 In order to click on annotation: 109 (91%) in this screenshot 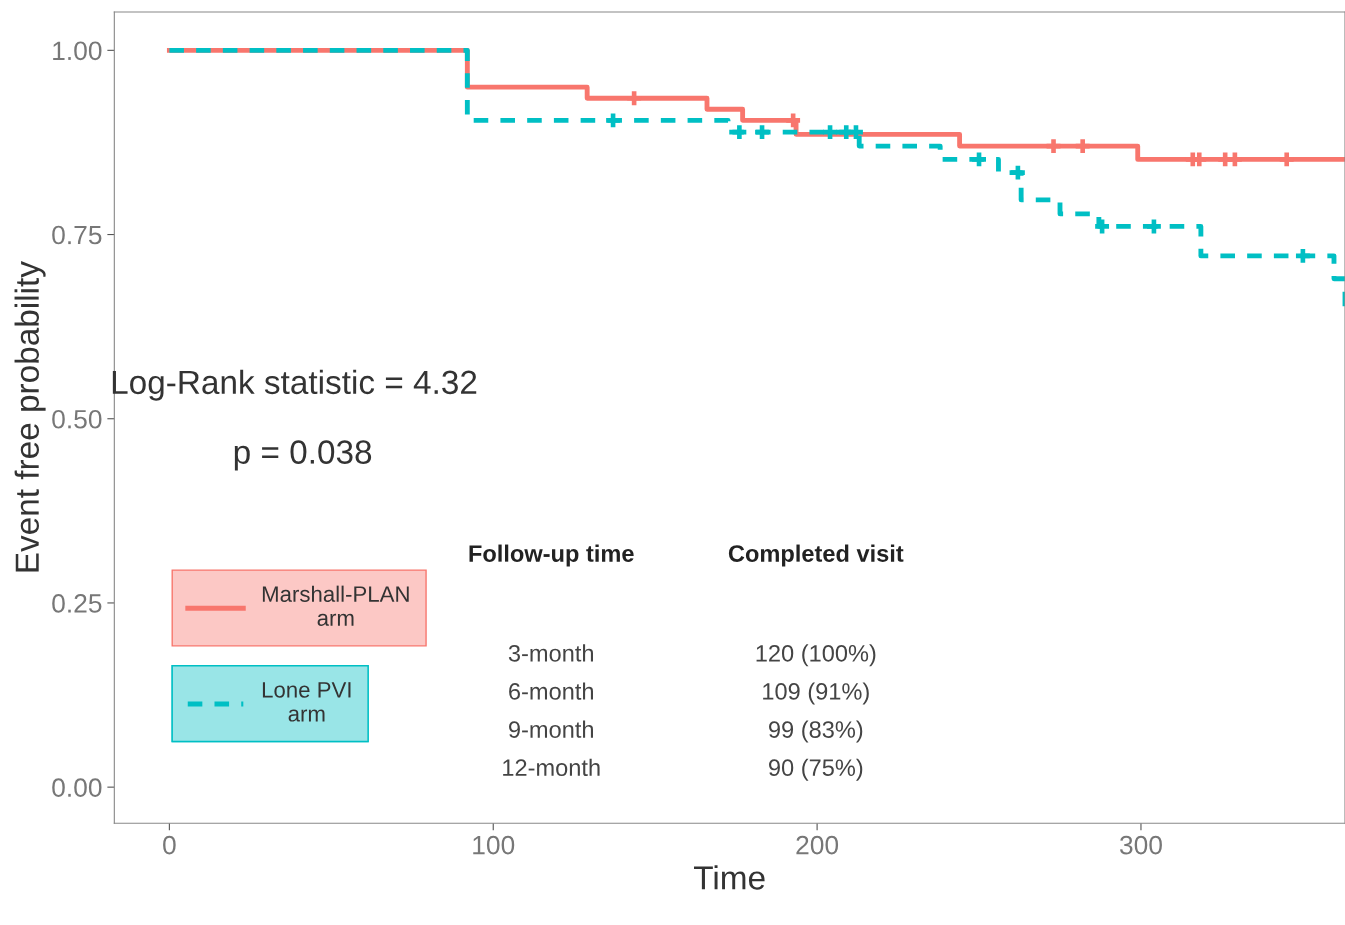, I will do `click(816, 693)`.